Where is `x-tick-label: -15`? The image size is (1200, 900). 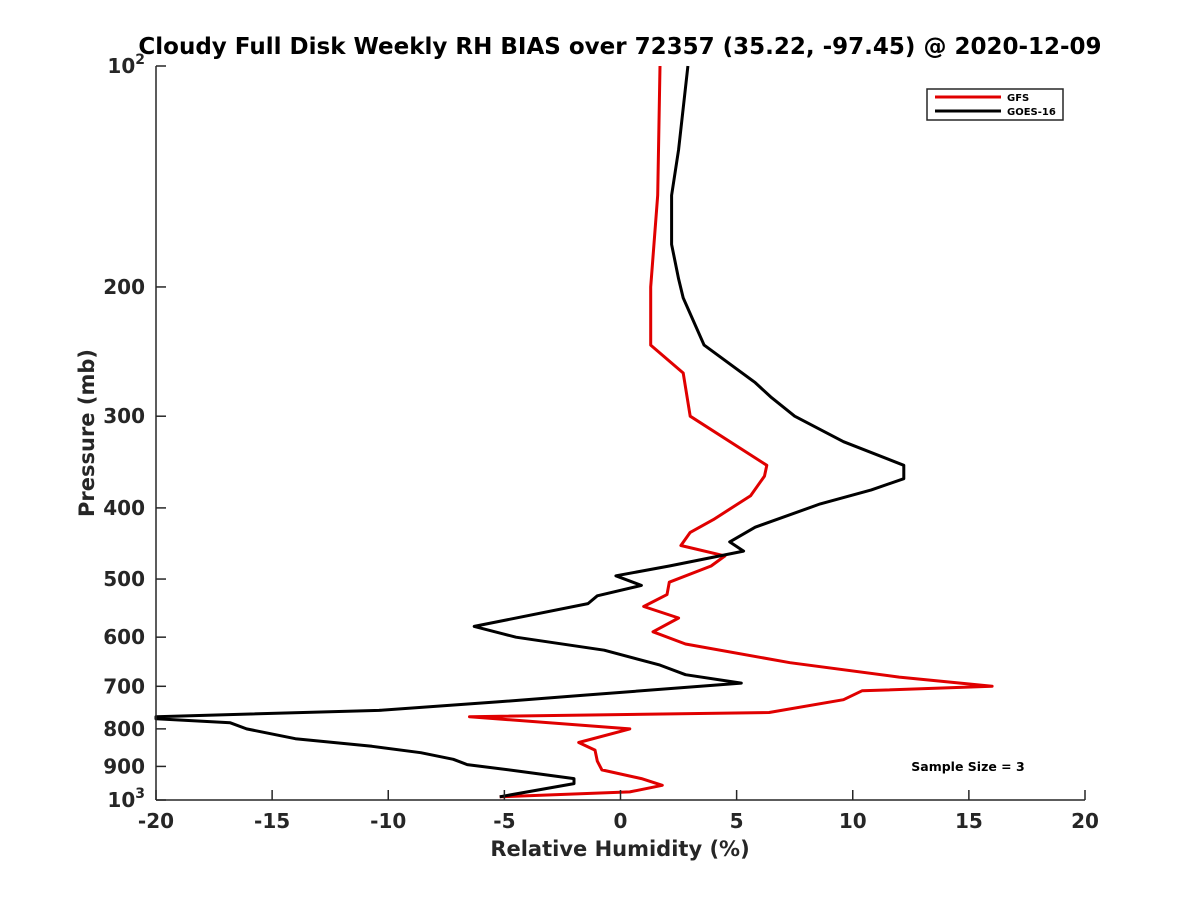 x-tick-label: -15 is located at coordinates (272, 821).